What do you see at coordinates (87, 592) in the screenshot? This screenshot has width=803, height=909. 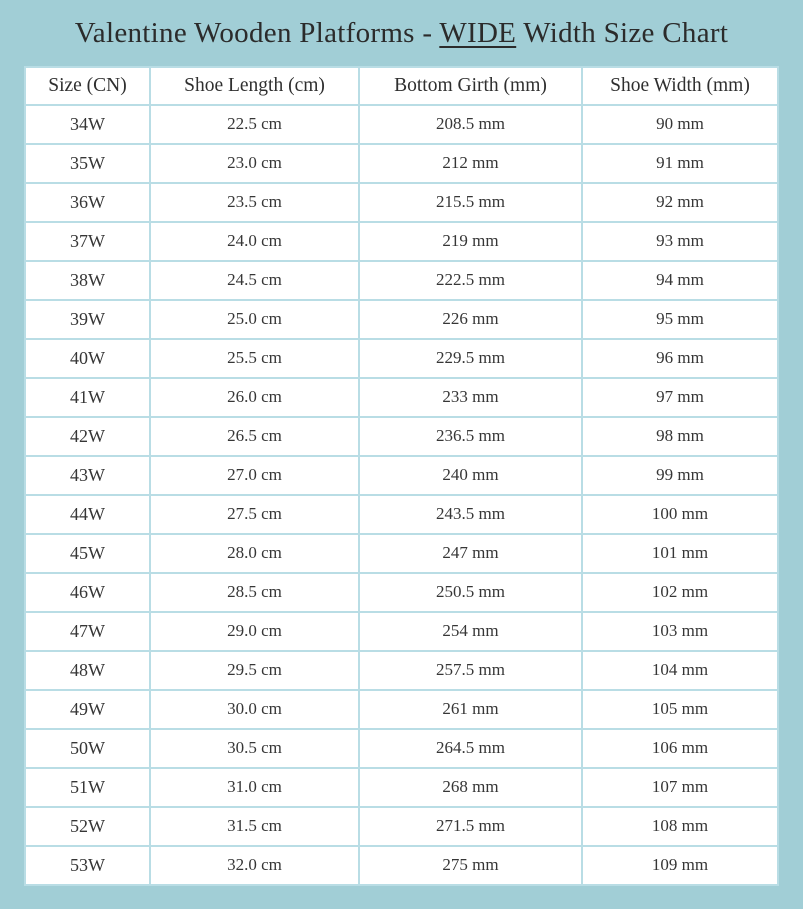 I see `table-cell-size: 46W` at bounding box center [87, 592].